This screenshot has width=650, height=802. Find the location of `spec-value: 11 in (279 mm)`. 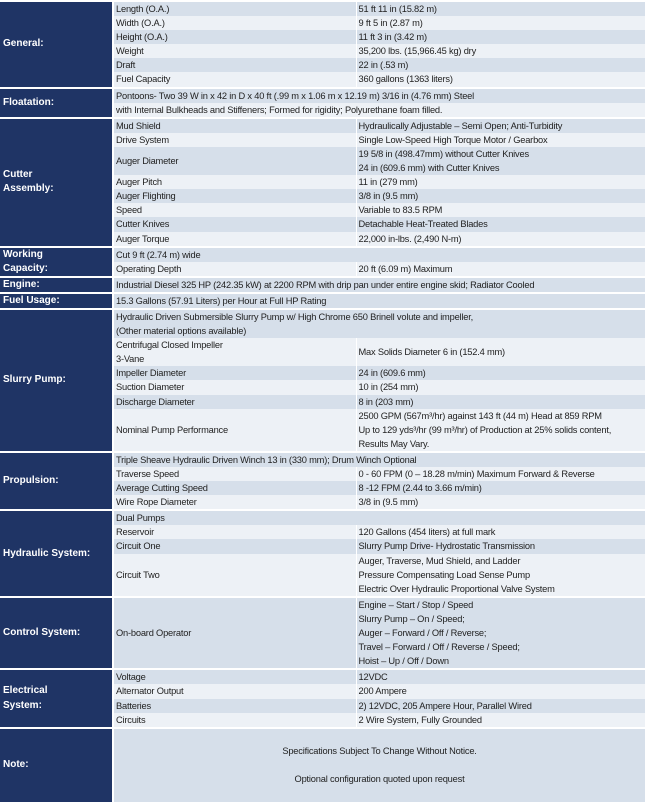

spec-value: 11 in (279 mm) is located at coordinates (500, 182).